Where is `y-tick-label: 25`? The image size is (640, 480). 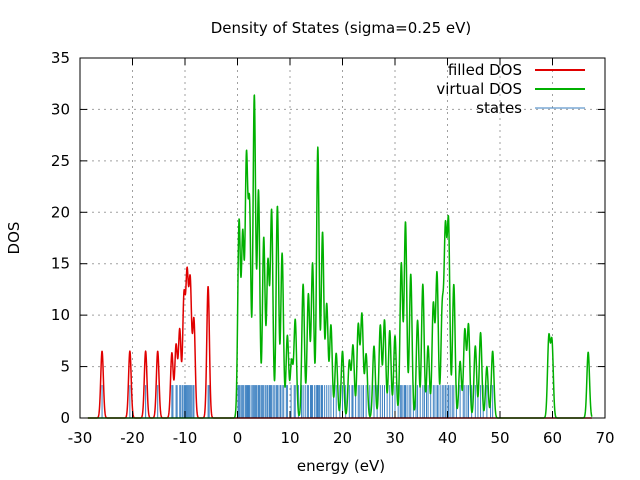 y-tick-label: 25 is located at coordinates (60, 161).